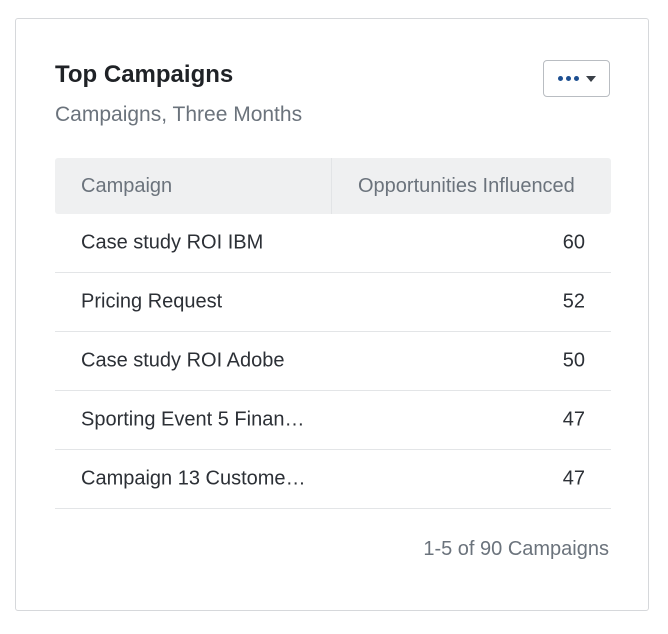  What do you see at coordinates (183, 360) in the screenshot?
I see `campaign-name: Case study ROI Adobe` at bounding box center [183, 360].